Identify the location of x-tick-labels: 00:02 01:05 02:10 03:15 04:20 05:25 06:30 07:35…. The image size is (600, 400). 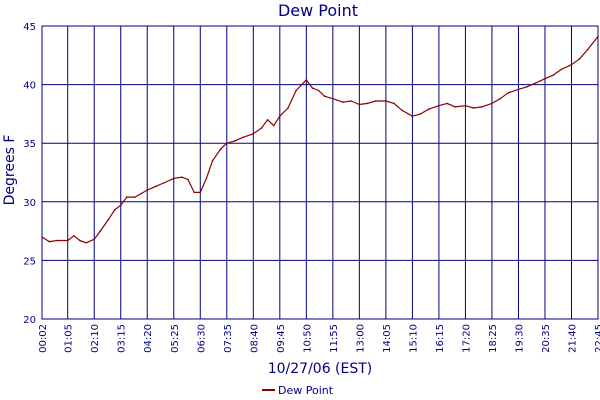
(319, 338).